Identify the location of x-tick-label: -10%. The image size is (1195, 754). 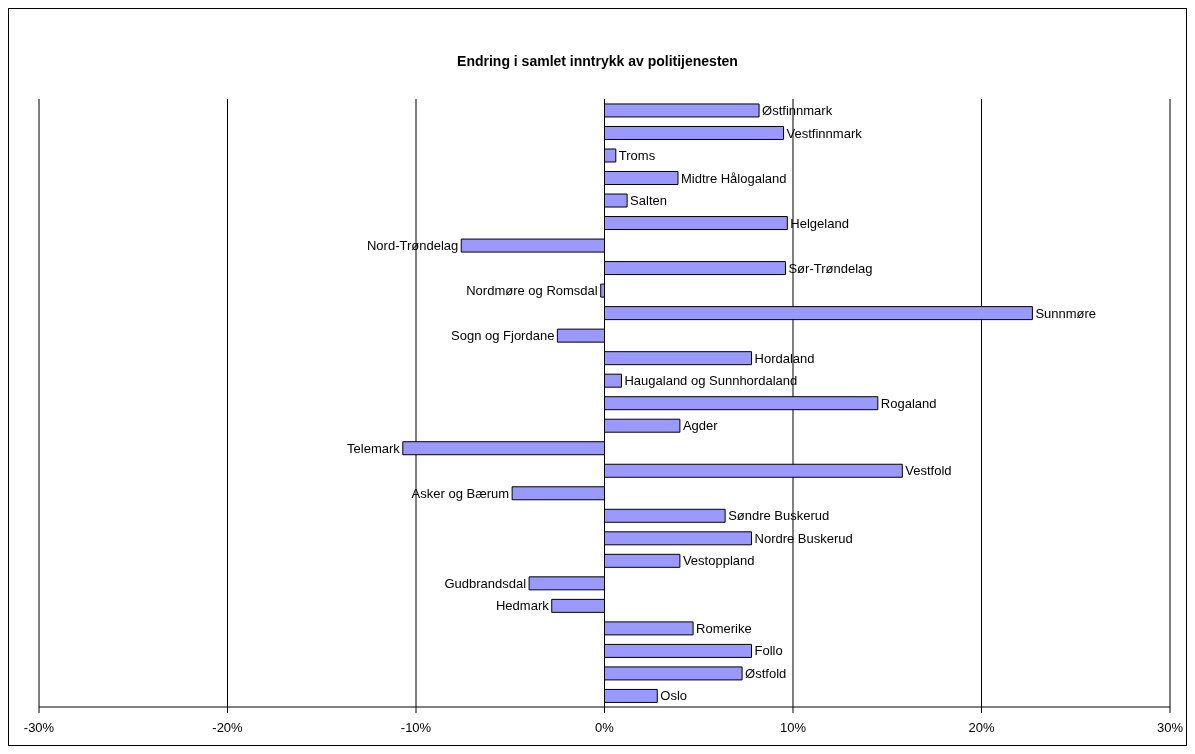
(416, 728).